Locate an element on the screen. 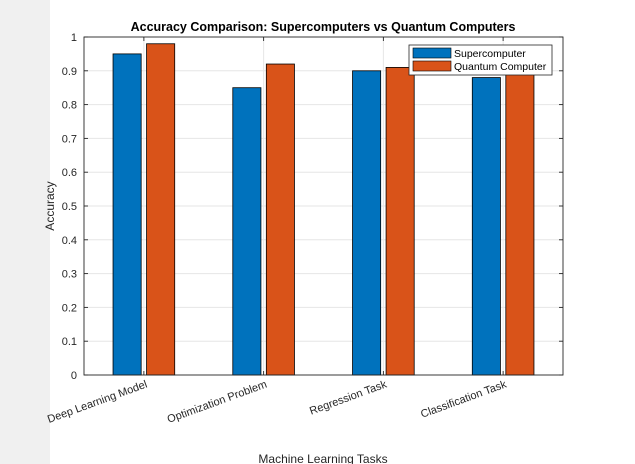  y-tick-label: 0.8 is located at coordinates (69, 106).